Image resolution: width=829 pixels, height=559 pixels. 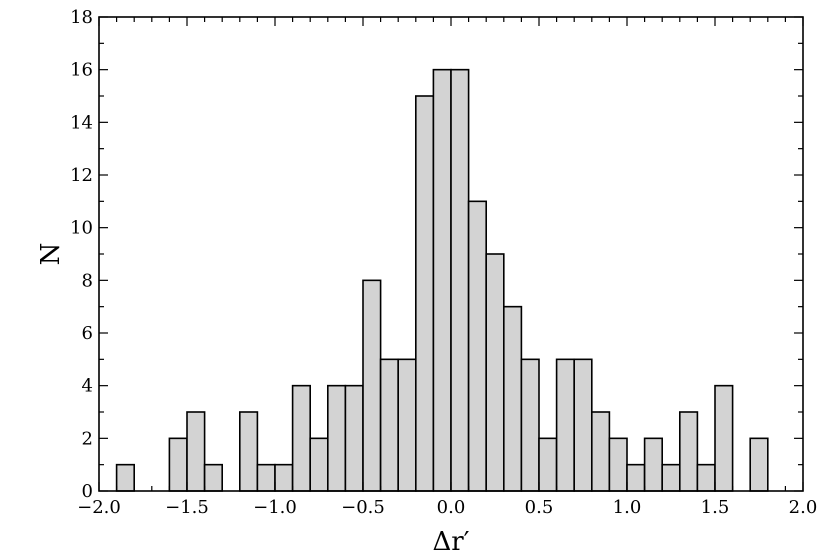 What do you see at coordinates (81, 70) in the screenshot?
I see `y-tick-label: 16` at bounding box center [81, 70].